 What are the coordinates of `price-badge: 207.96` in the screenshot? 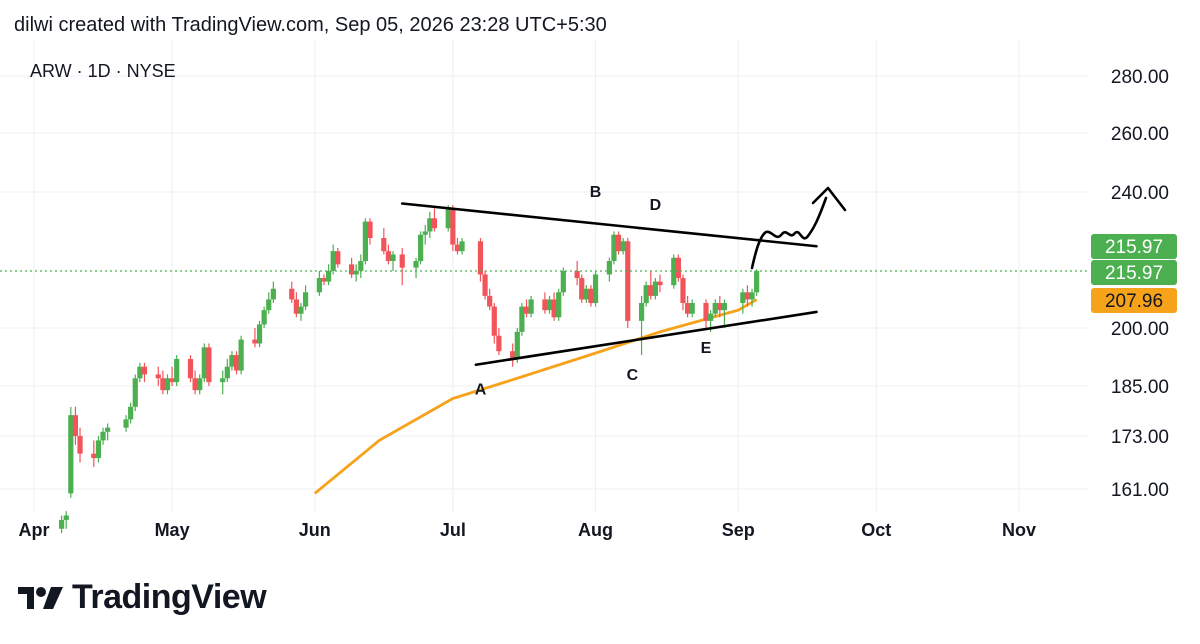 It's located at (1134, 300).